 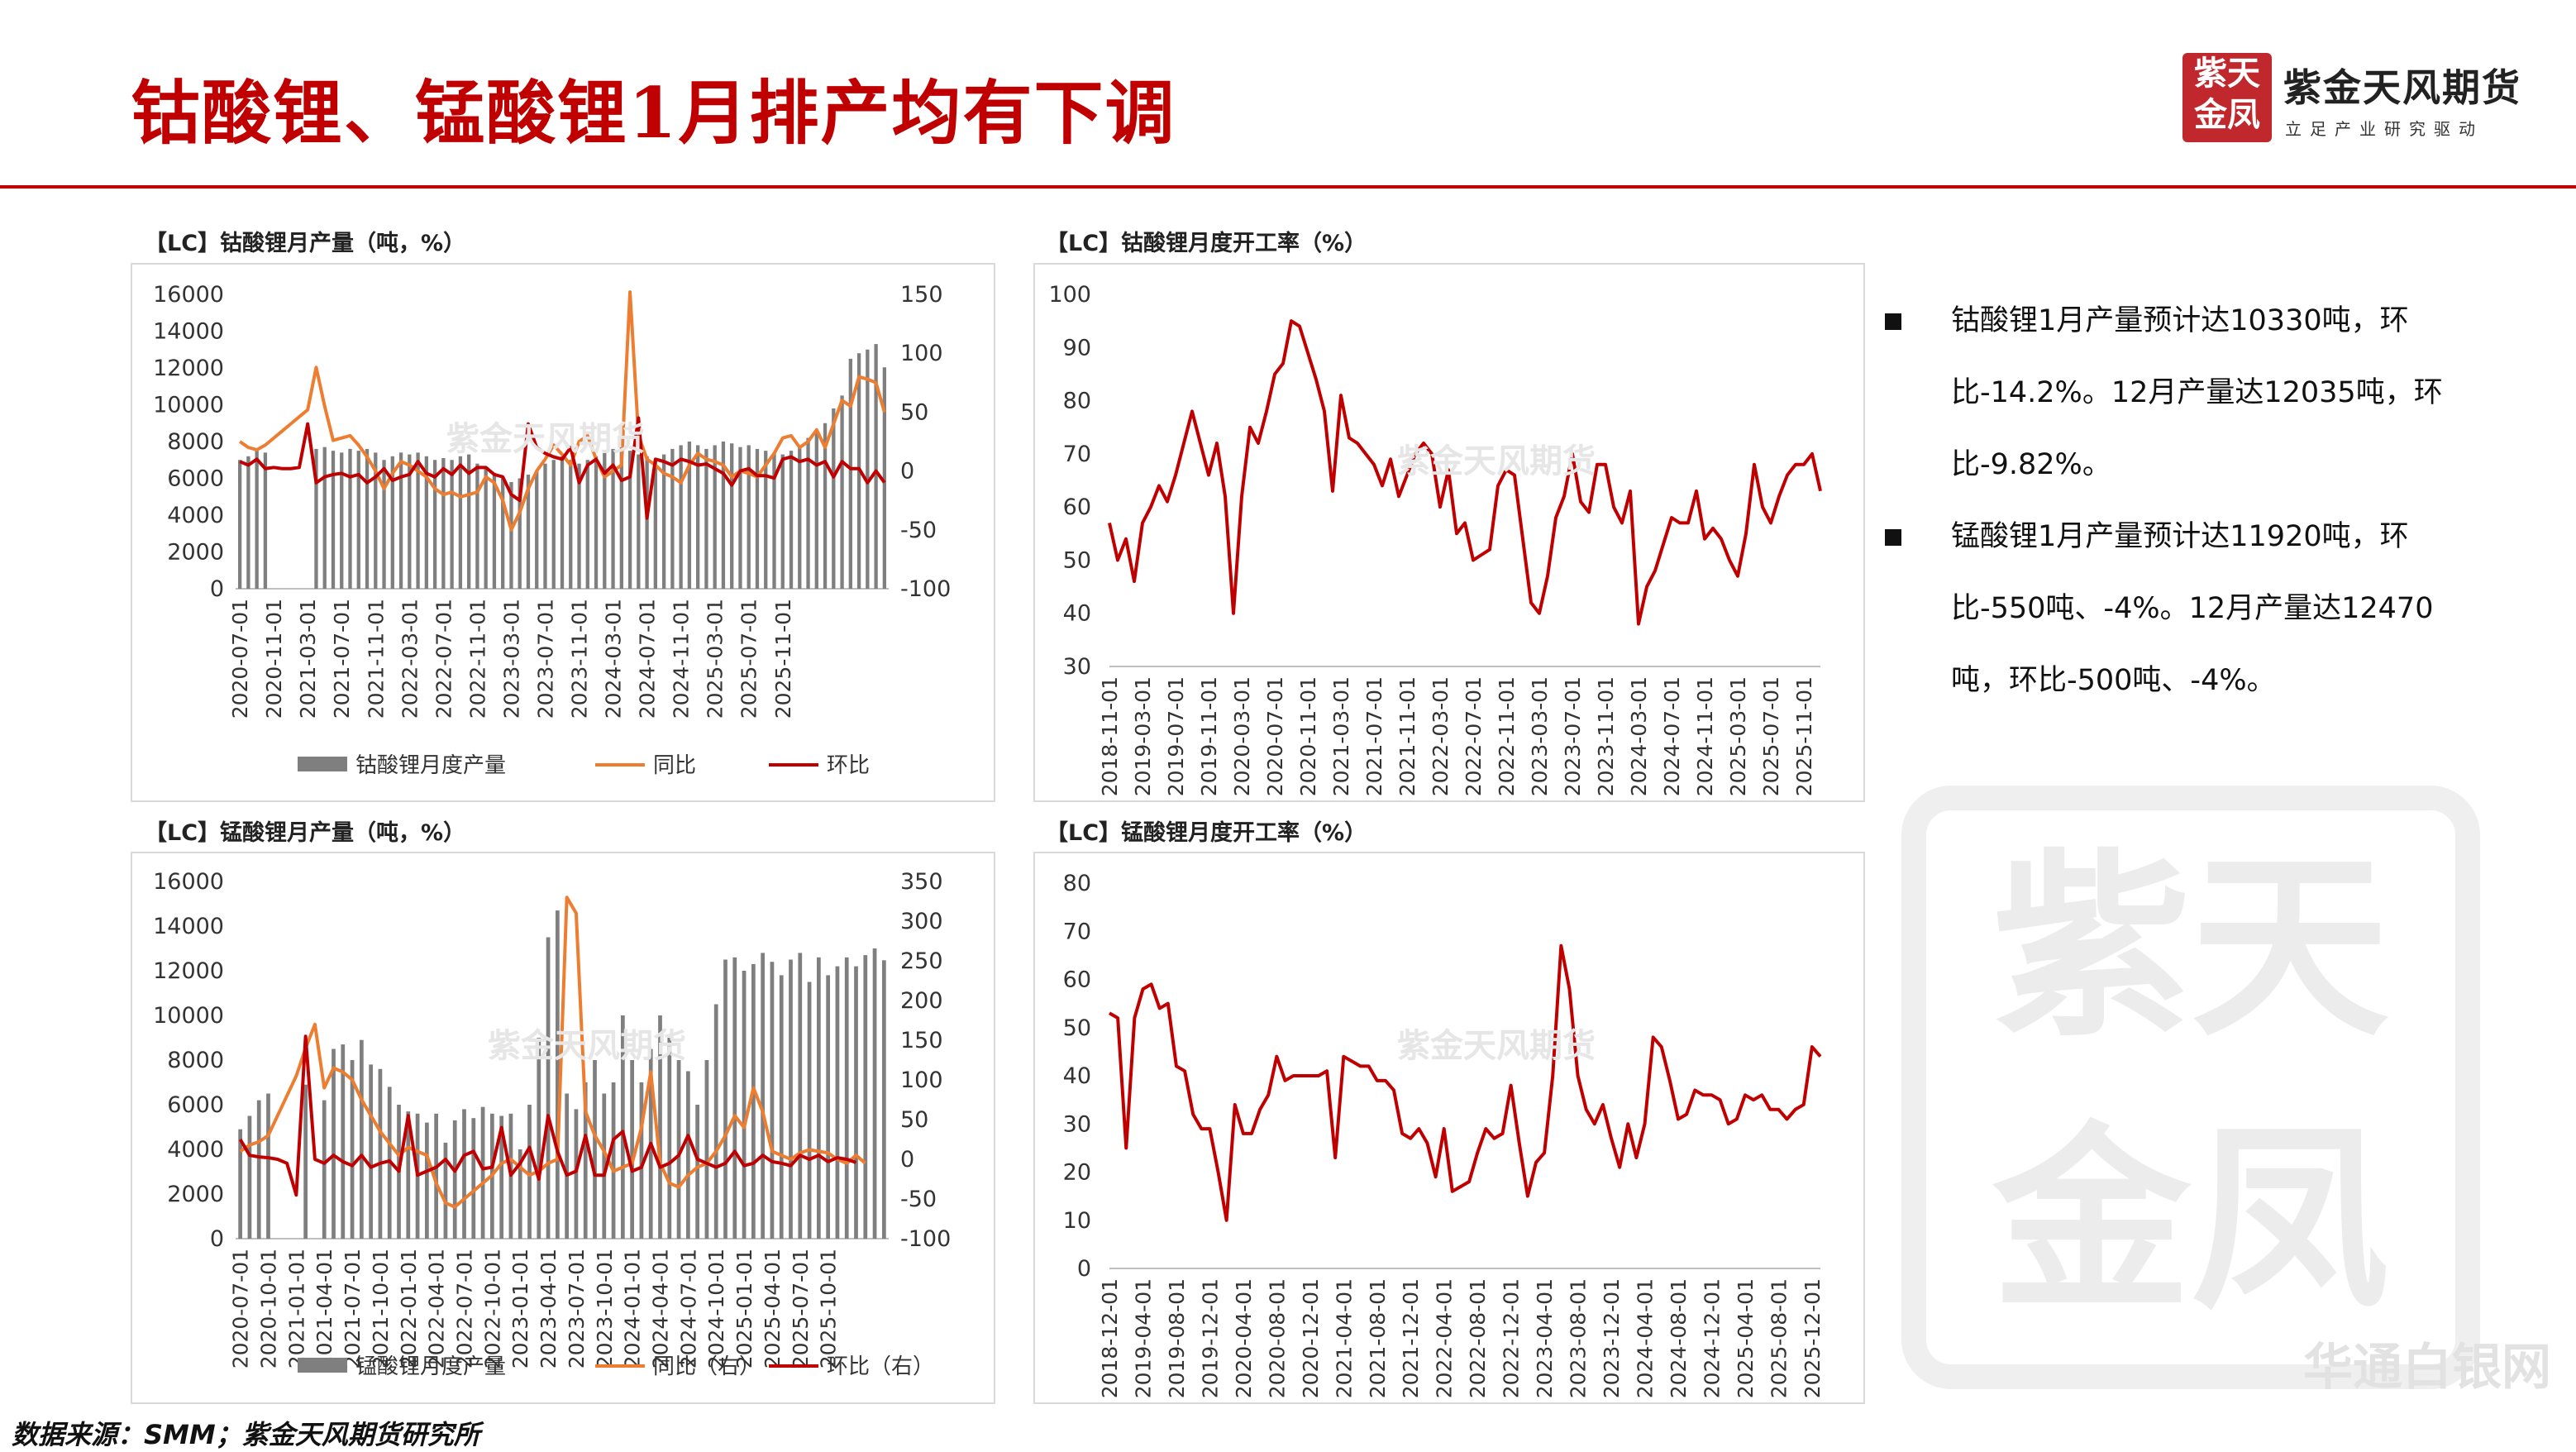 I want to click on x-tick-label: 2023-07-01, so click(x=1573, y=736).